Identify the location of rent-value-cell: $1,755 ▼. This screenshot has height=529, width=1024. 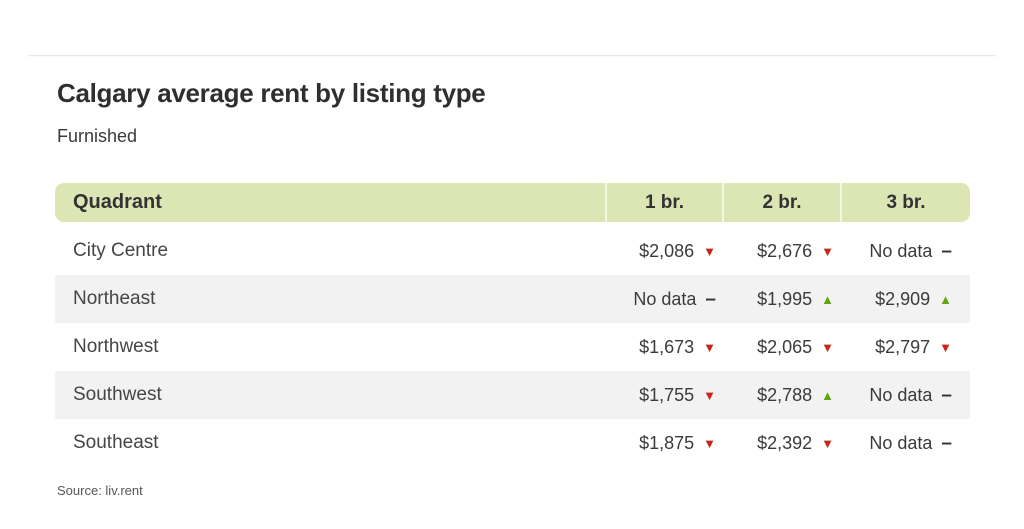
(663, 395).